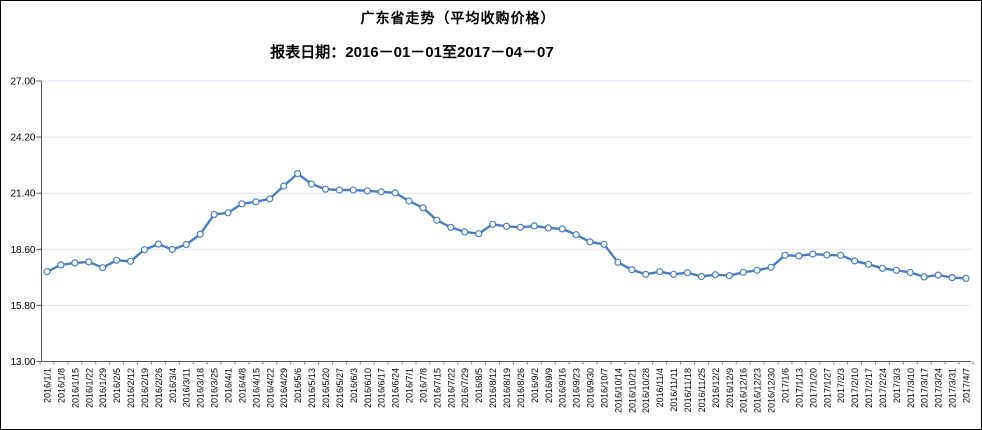 This screenshot has height=430, width=982. I want to click on x-axis-date-label: 2016/6/24, so click(396, 388).